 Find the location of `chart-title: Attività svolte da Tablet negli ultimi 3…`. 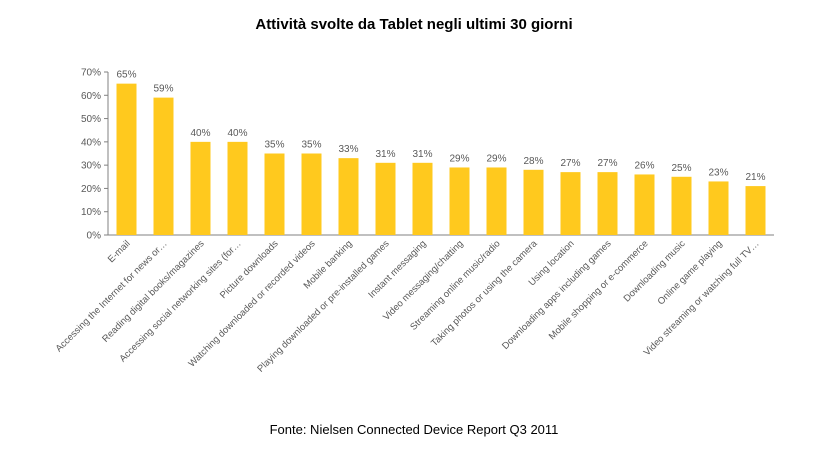

chart-title: Attività svolte da Tablet negli ultimi 3… is located at coordinates (414, 24).